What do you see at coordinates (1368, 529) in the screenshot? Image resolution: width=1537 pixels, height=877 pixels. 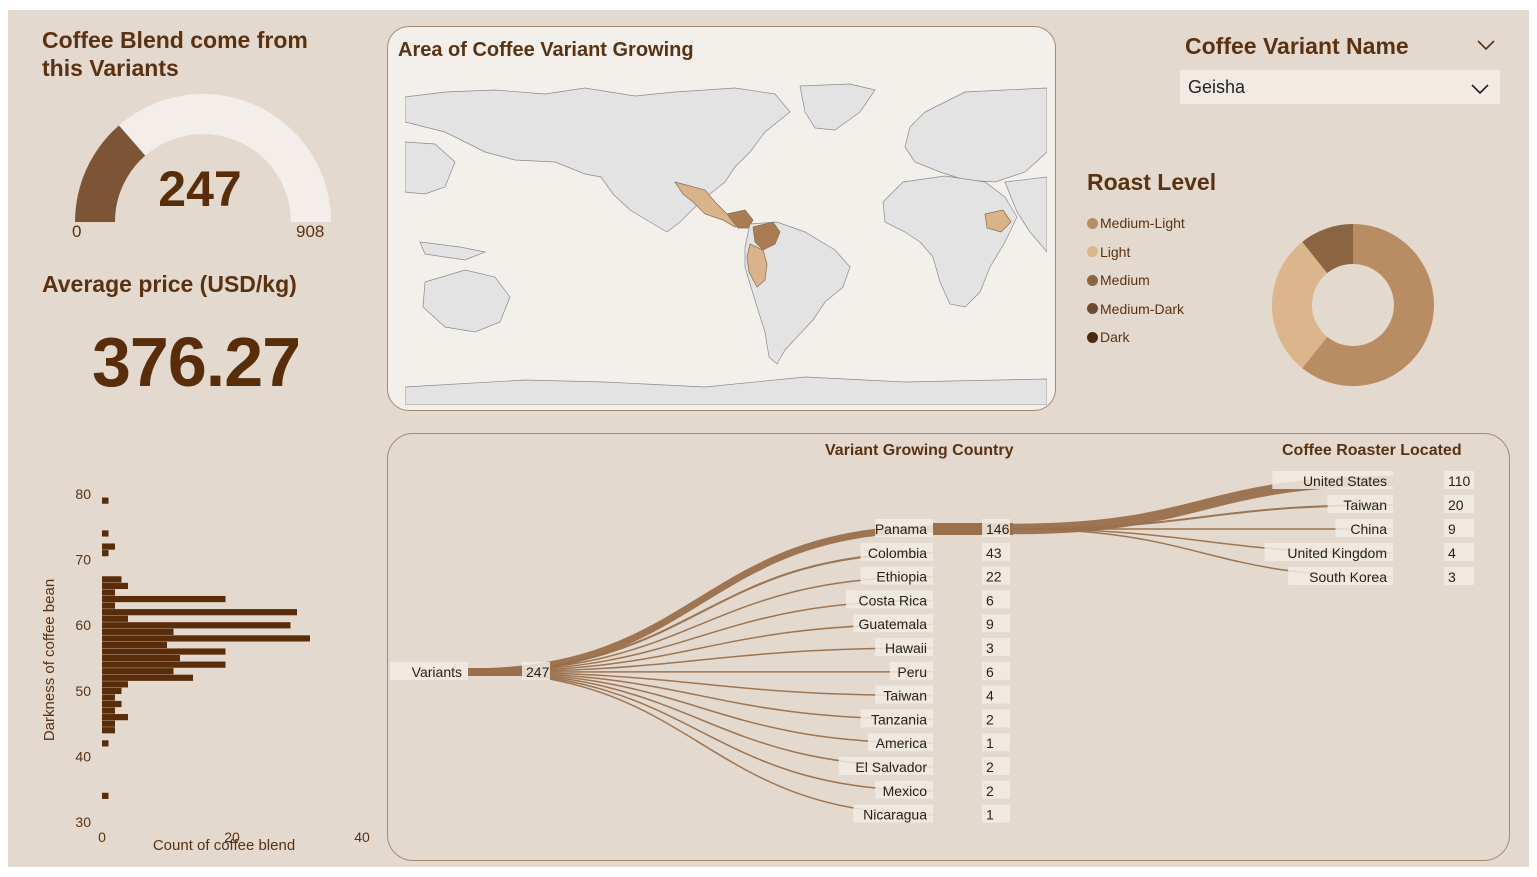 I see `sankey-roaster-label: China` at bounding box center [1368, 529].